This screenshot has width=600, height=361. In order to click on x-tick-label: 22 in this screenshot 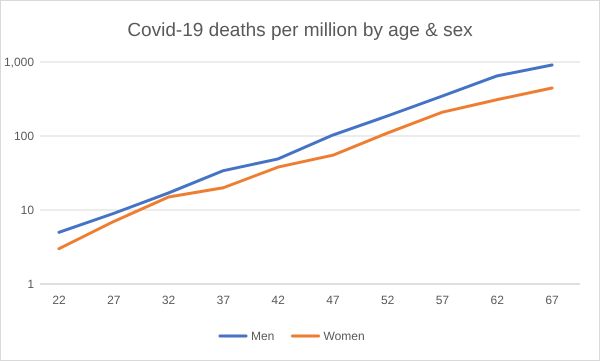, I will do `click(59, 300)`.